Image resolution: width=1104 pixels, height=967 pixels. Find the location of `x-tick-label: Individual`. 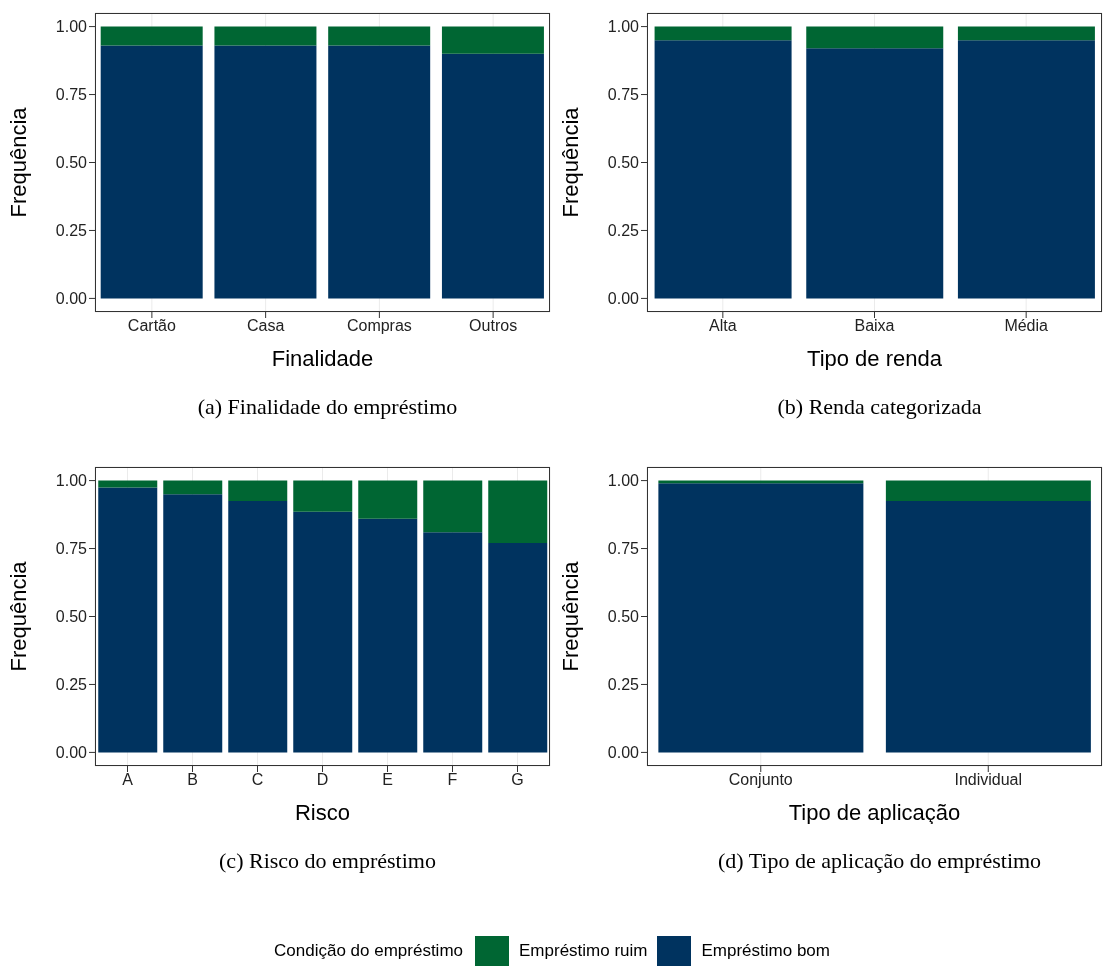

x-tick-label: Individual is located at coordinates (988, 780).